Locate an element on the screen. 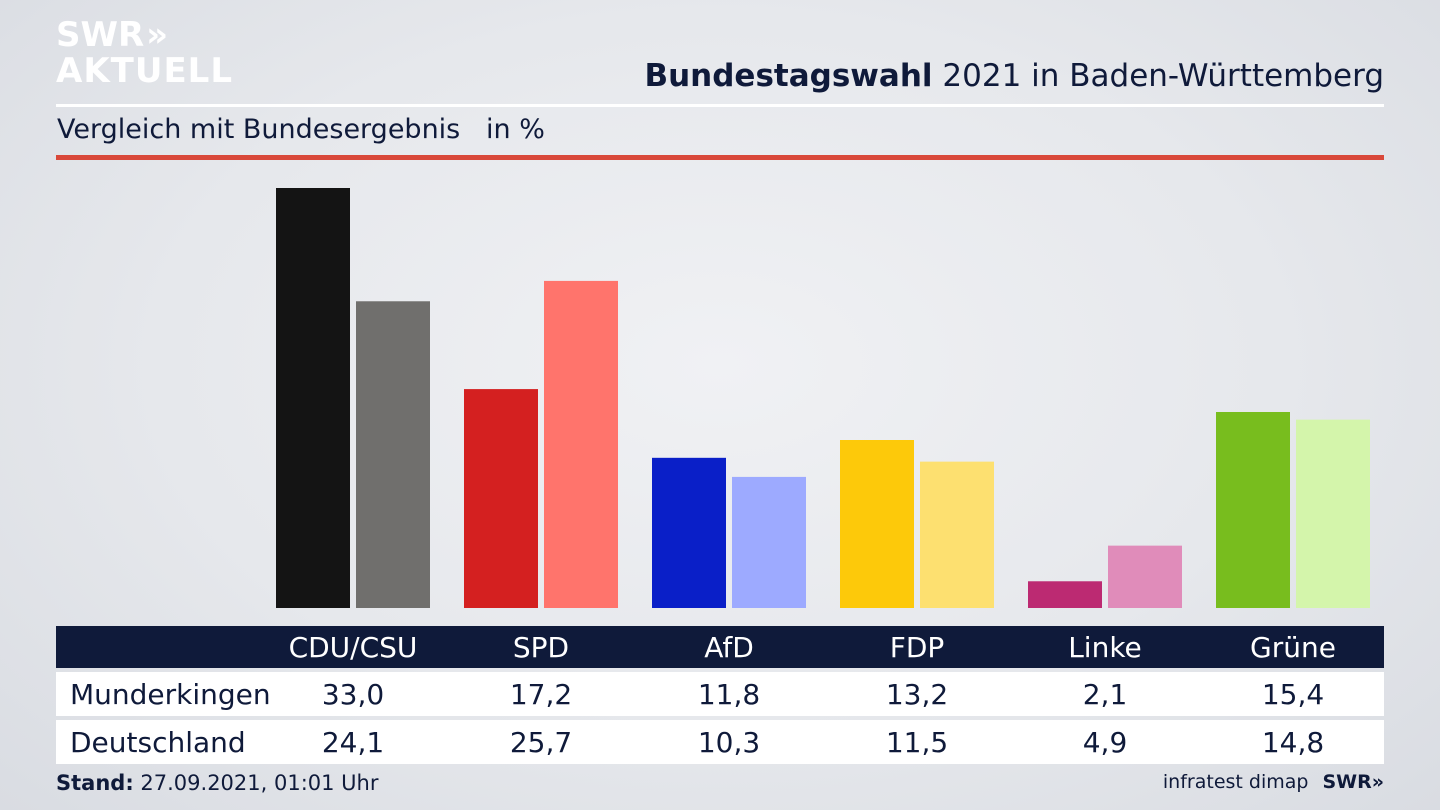 Image resolution: width=1440 pixels, height=810 pixels. table-cell: 4,9 is located at coordinates (1105, 742).